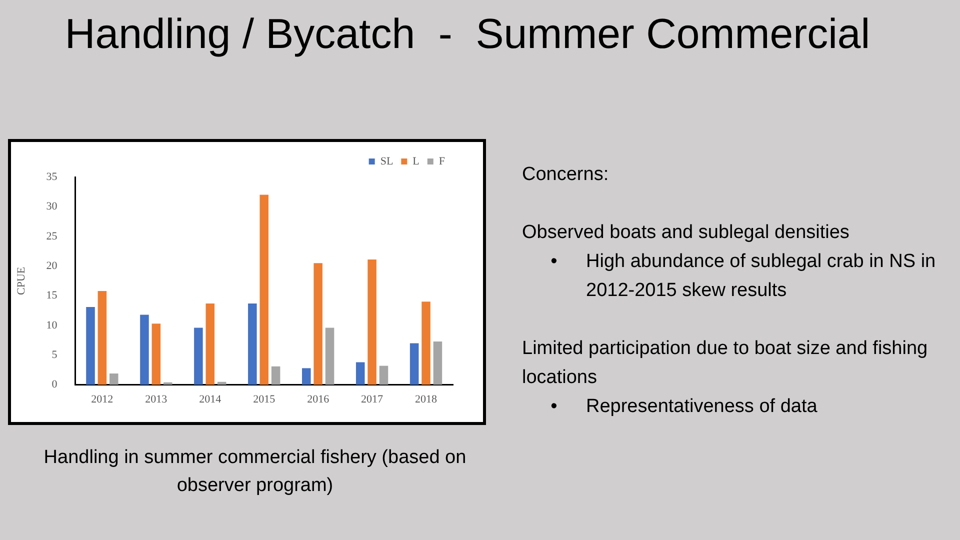  What do you see at coordinates (52, 325) in the screenshot?
I see `y-tick-label: 10` at bounding box center [52, 325].